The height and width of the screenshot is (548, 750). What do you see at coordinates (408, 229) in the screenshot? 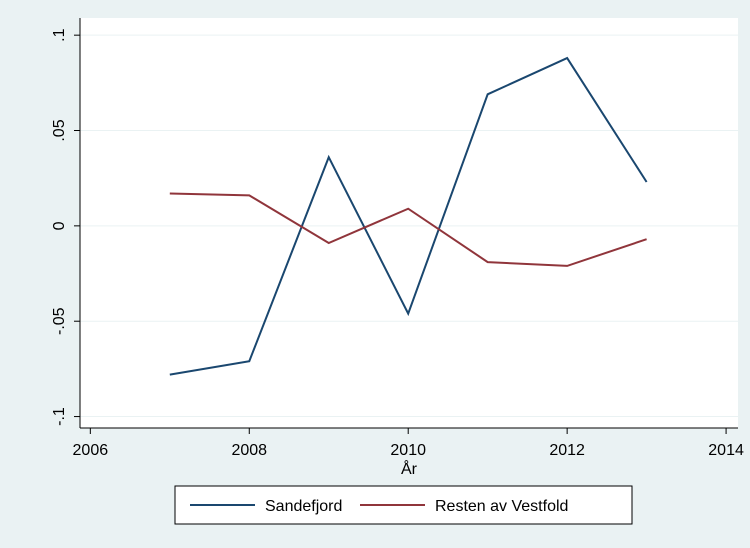
I see `series-line` at bounding box center [408, 229].